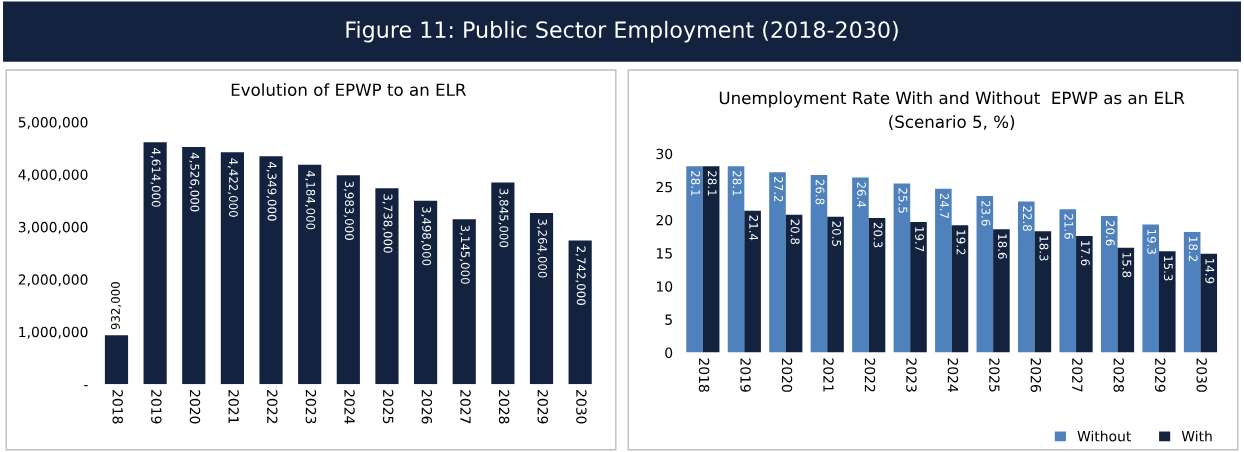 The width and height of the screenshot is (1244, 452). What do you see at coordinates (1210, 271) in the screenshot?
I see `data-label: 14.9` at bounding box center [1210, 271].